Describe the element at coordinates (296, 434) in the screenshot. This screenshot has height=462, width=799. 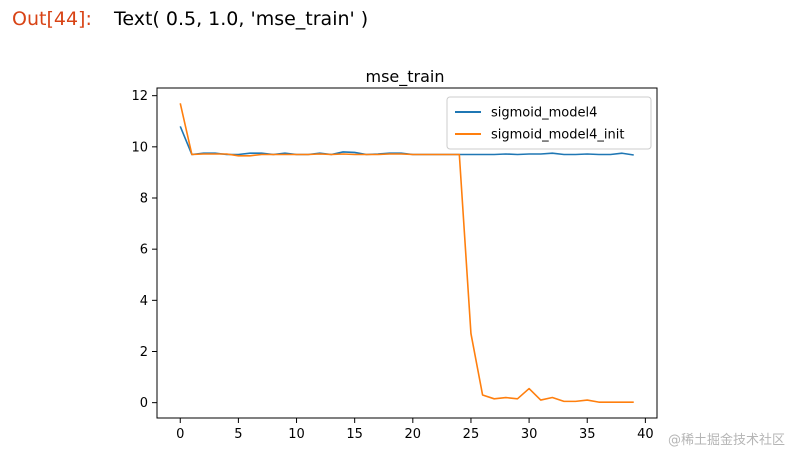
I see `x-tick-label: 10` at that location.